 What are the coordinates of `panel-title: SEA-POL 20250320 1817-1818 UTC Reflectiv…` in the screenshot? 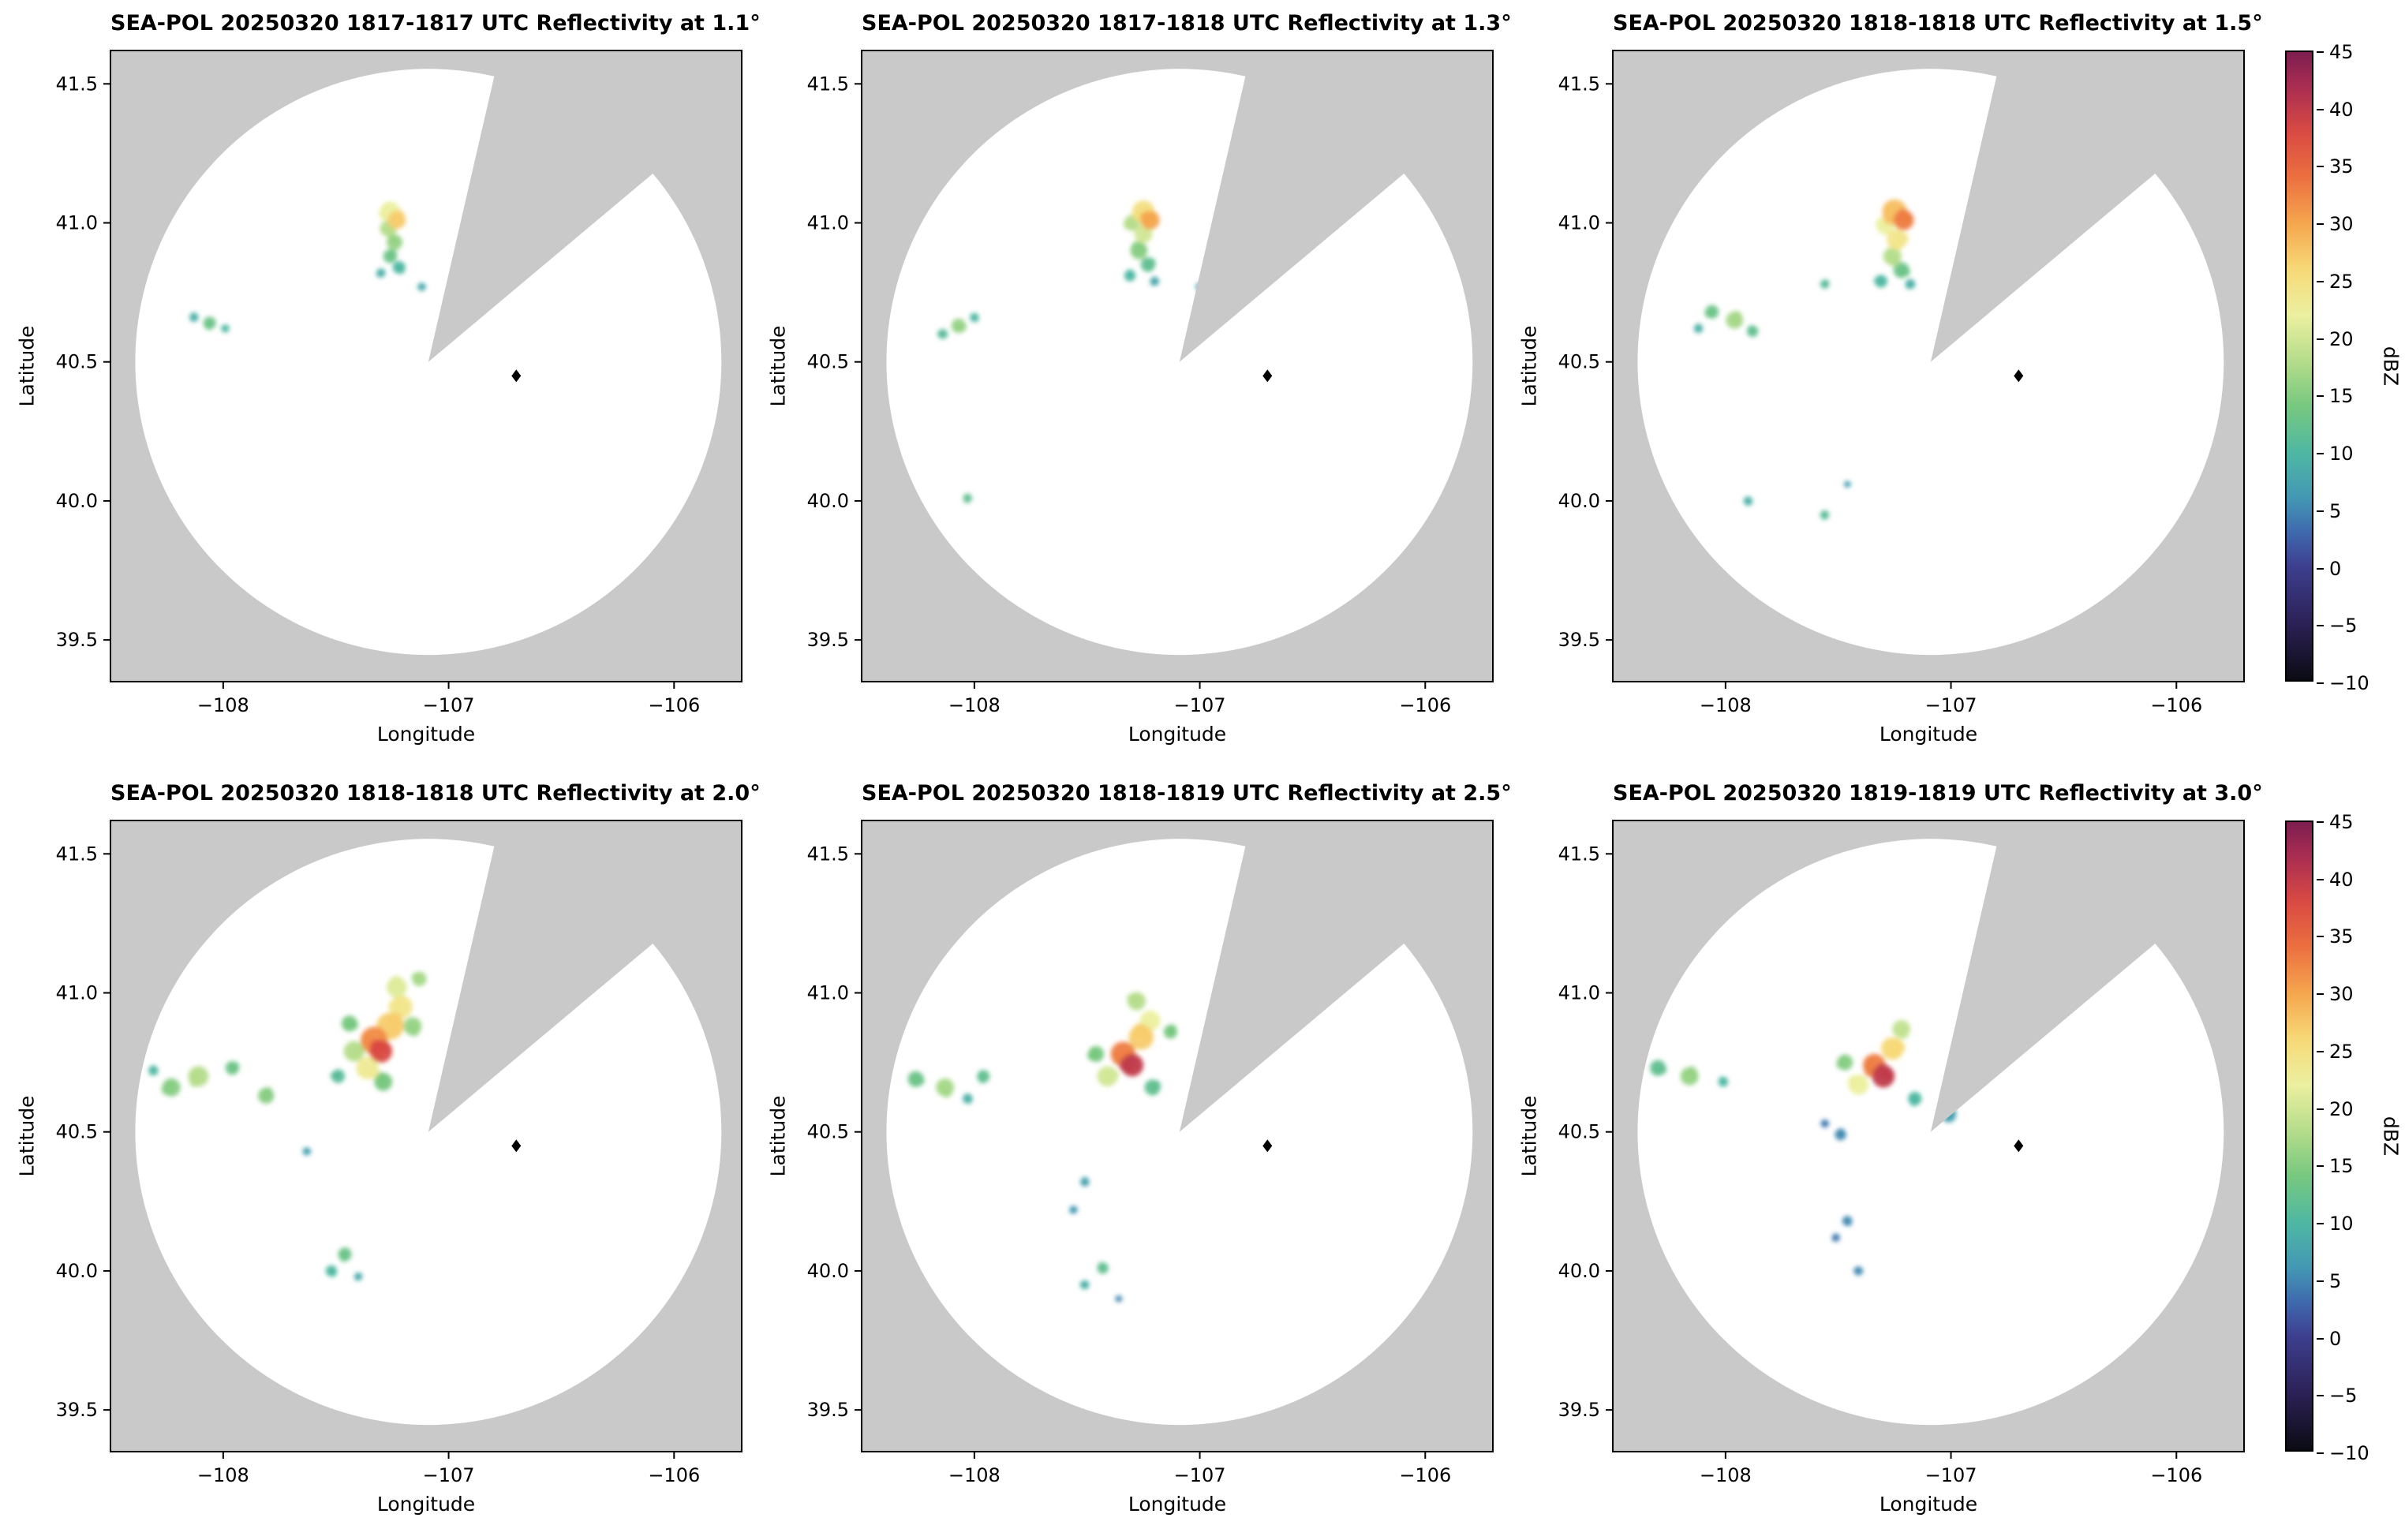 It's located at (1187, 23).